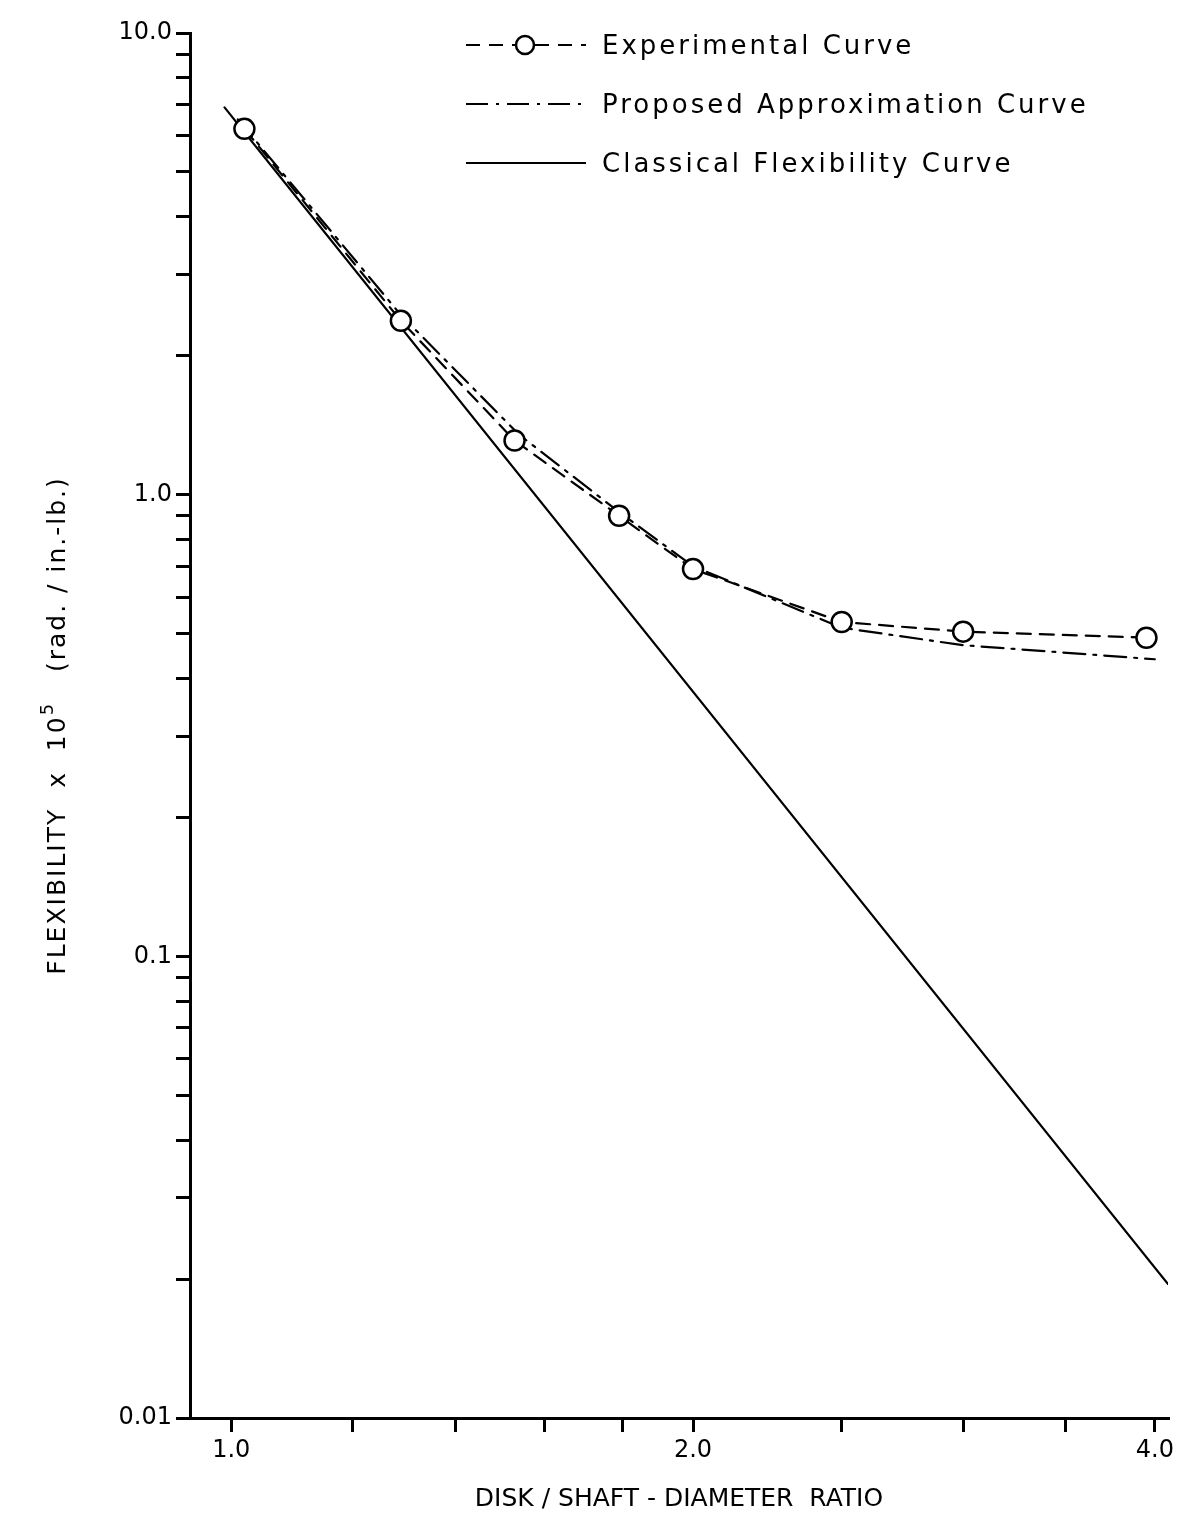  I want to click on y-tick-label: 1.0, so click(152, 492).